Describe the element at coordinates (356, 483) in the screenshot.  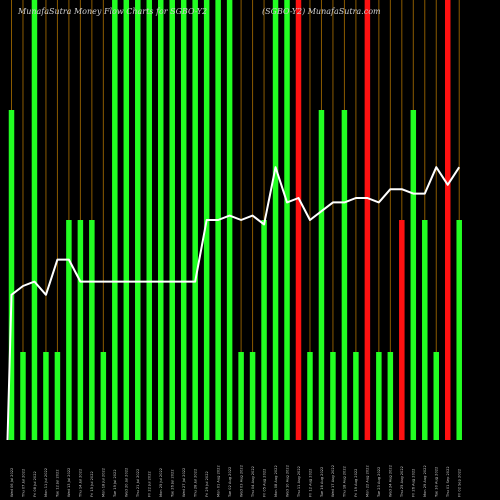
I see `x-tick-label: Fri 19 Aug 2022` at that location.